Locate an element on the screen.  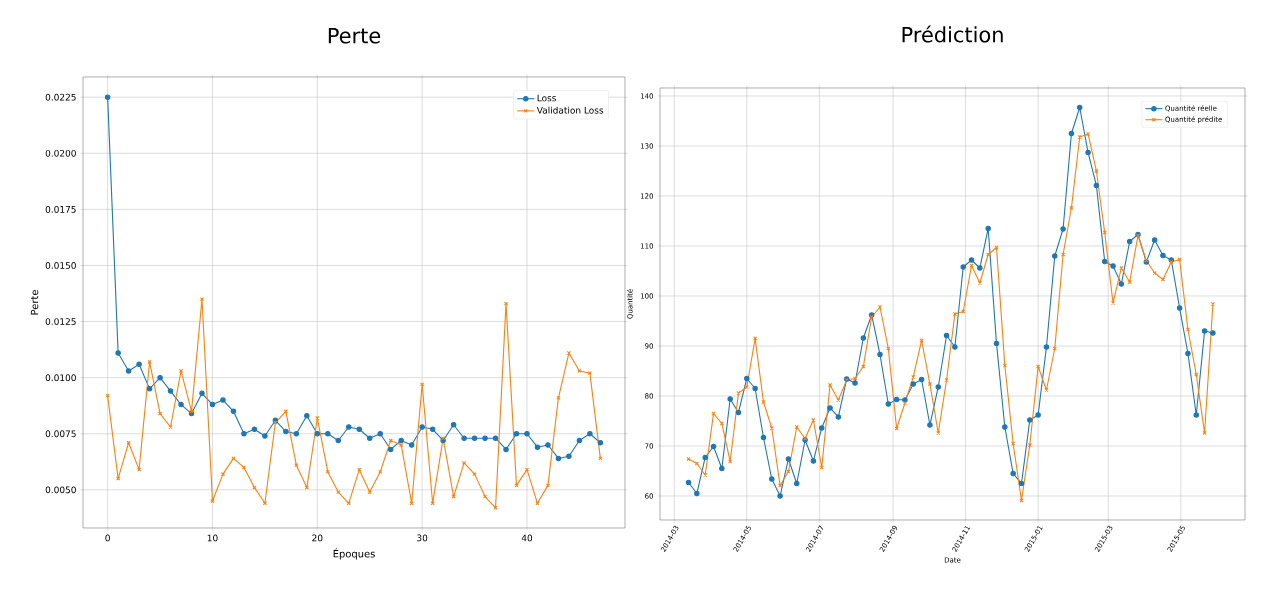
legend-label: Validation Loss is located at coordinates (570, 110).